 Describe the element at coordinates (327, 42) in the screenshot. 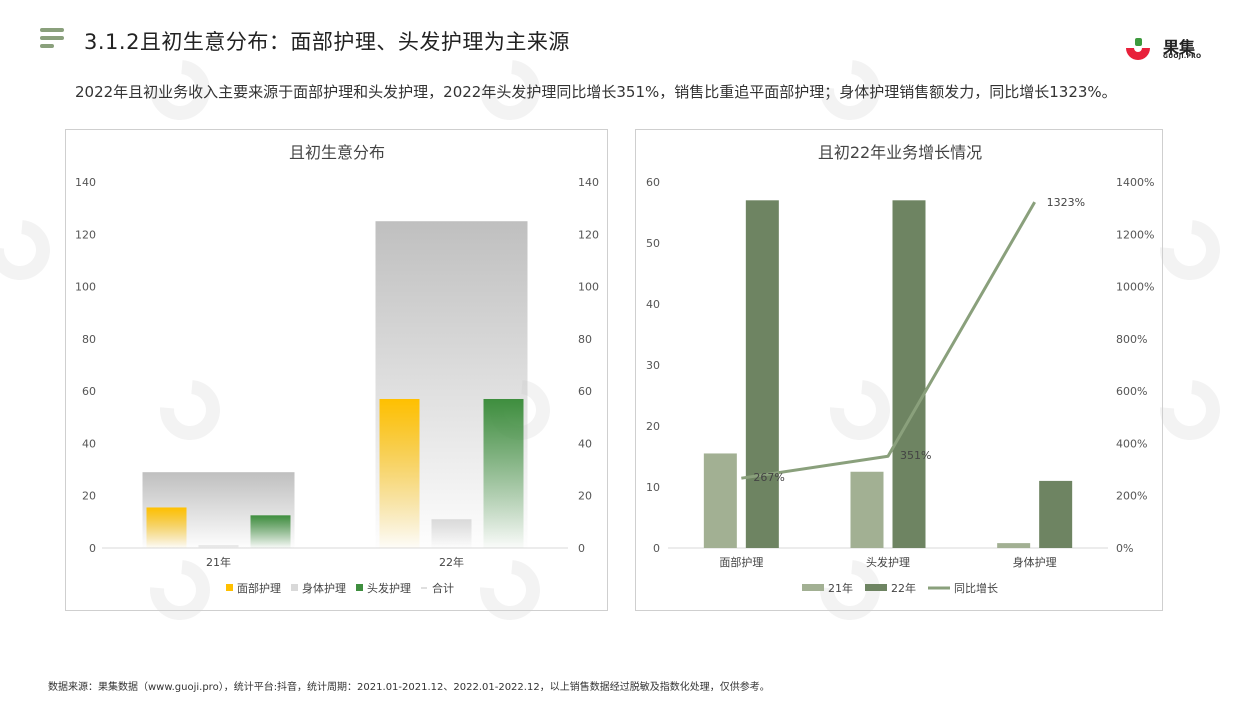

I see `page-title: 3.1.2且初生意分布：面部护理、头发护理为主来源` at that location.